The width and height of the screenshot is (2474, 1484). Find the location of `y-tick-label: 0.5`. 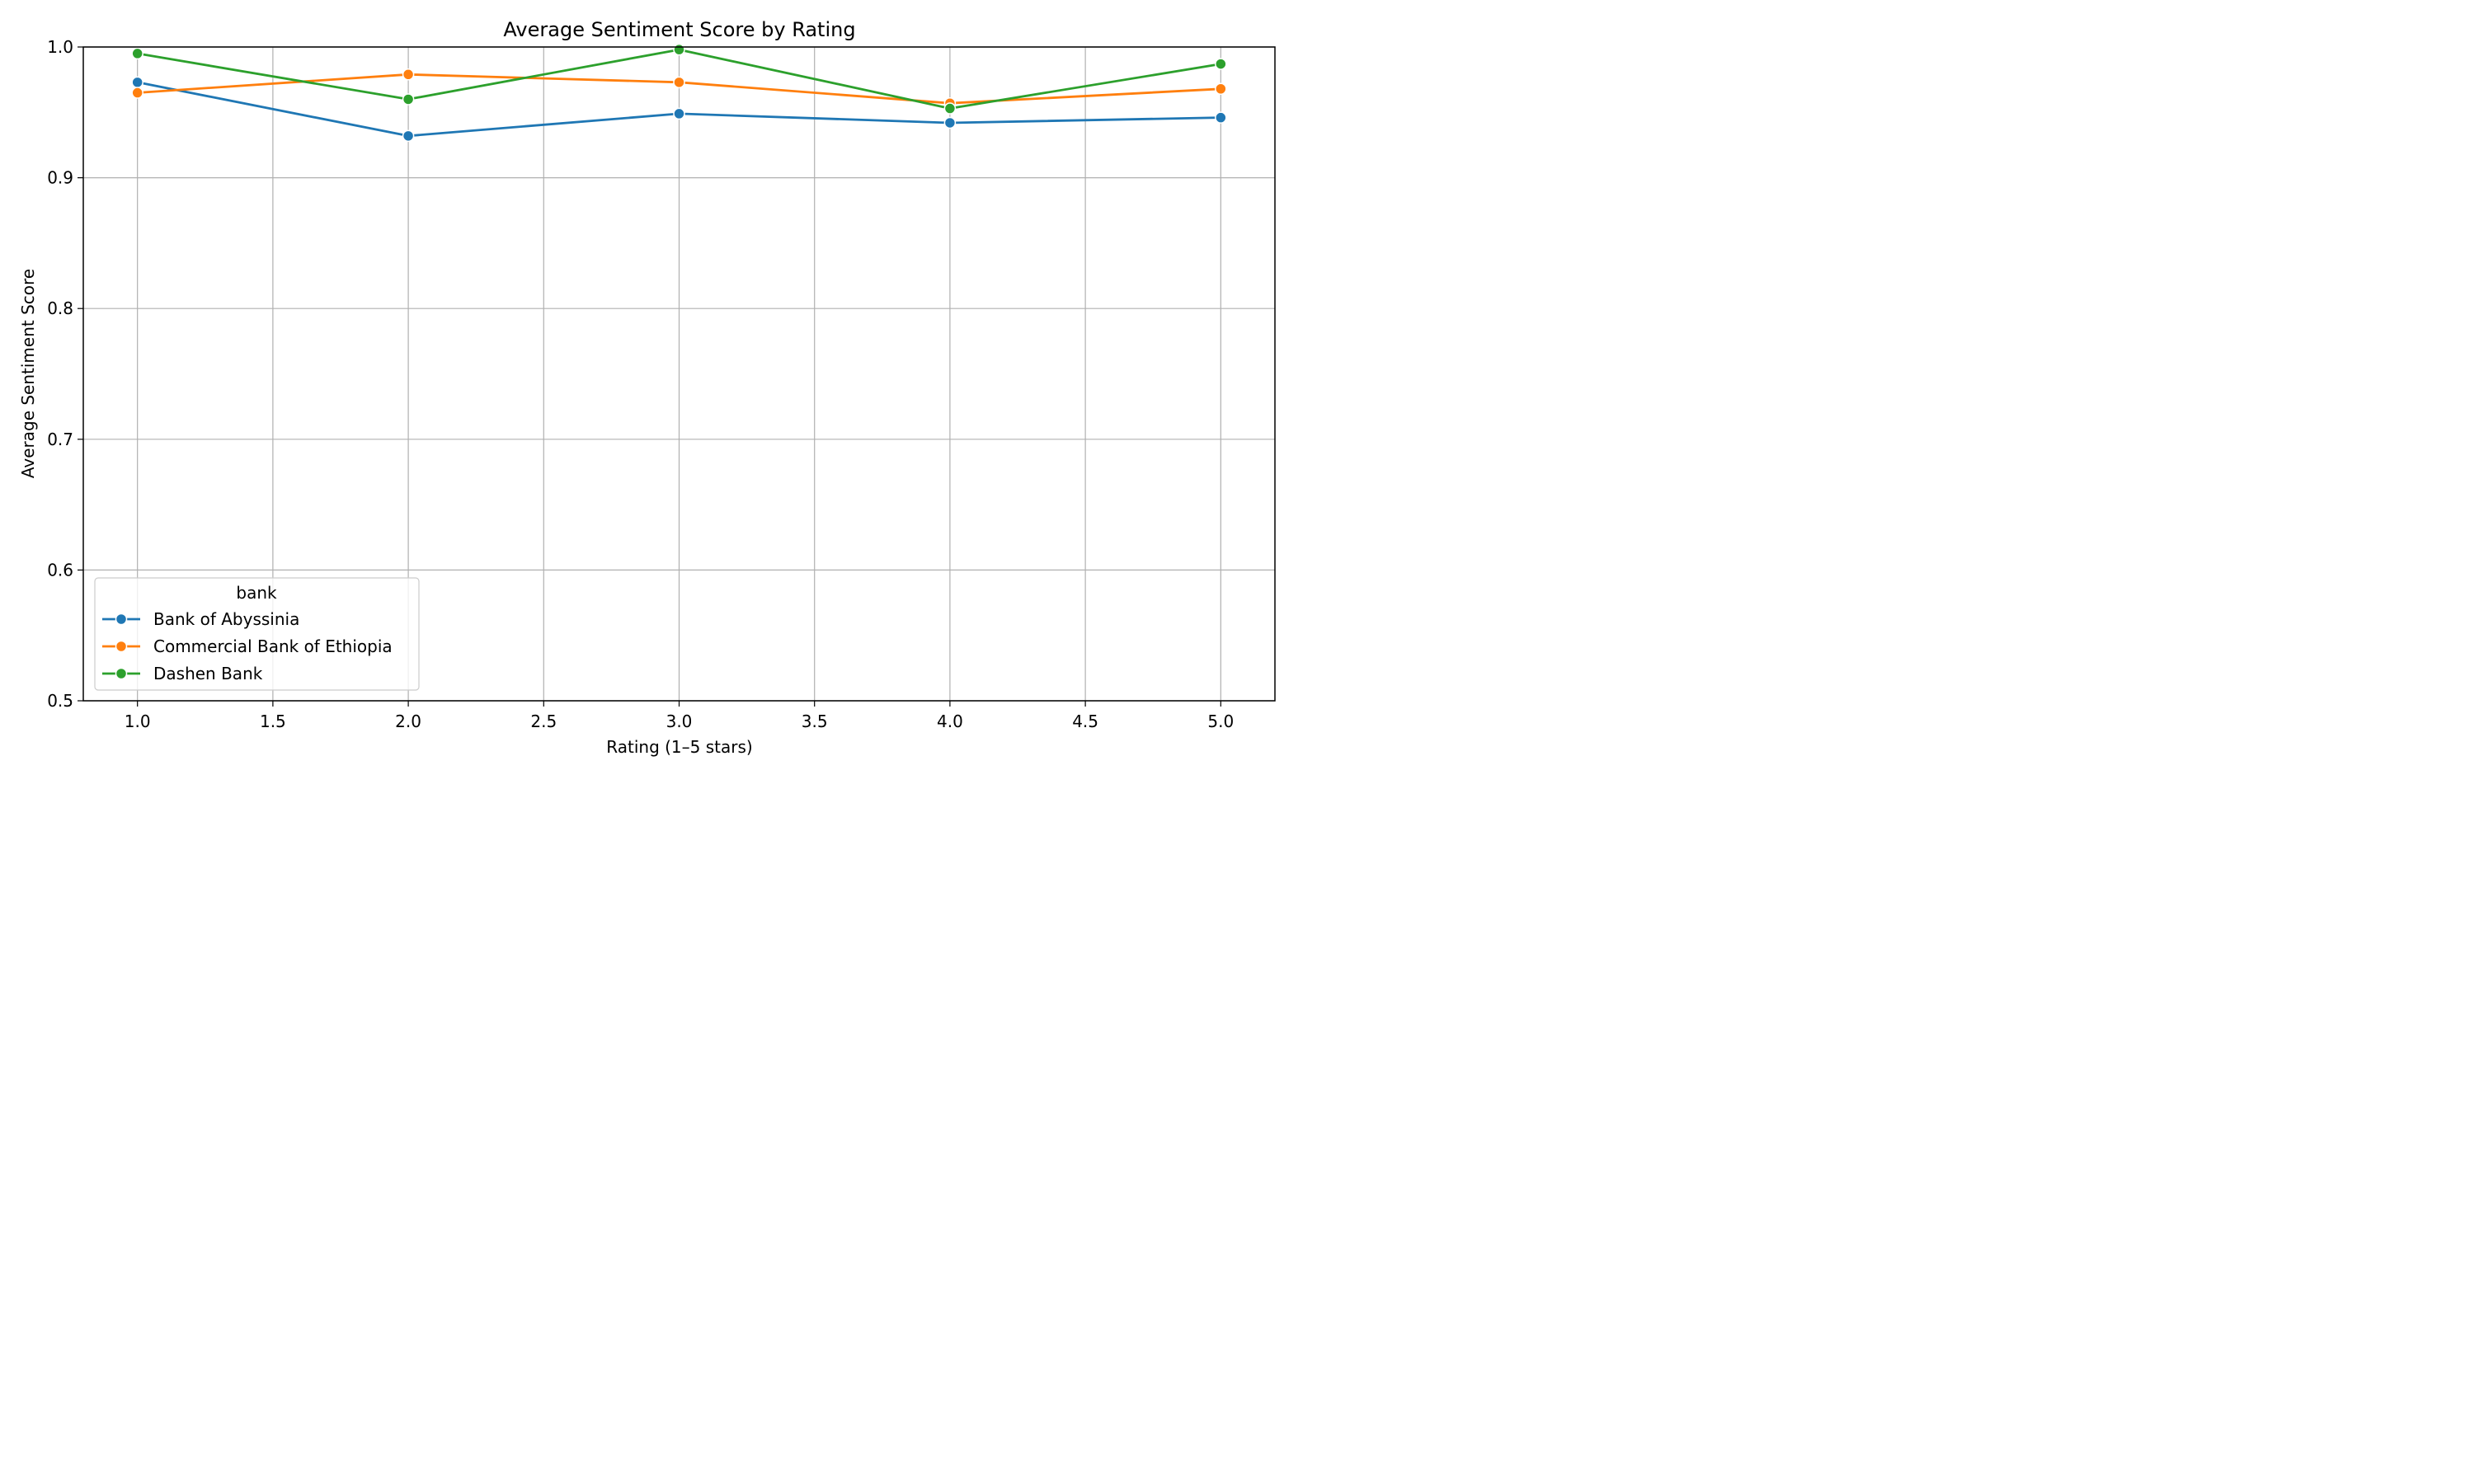

y-tick-label: 0.5 is located at coordinates (60, 701).